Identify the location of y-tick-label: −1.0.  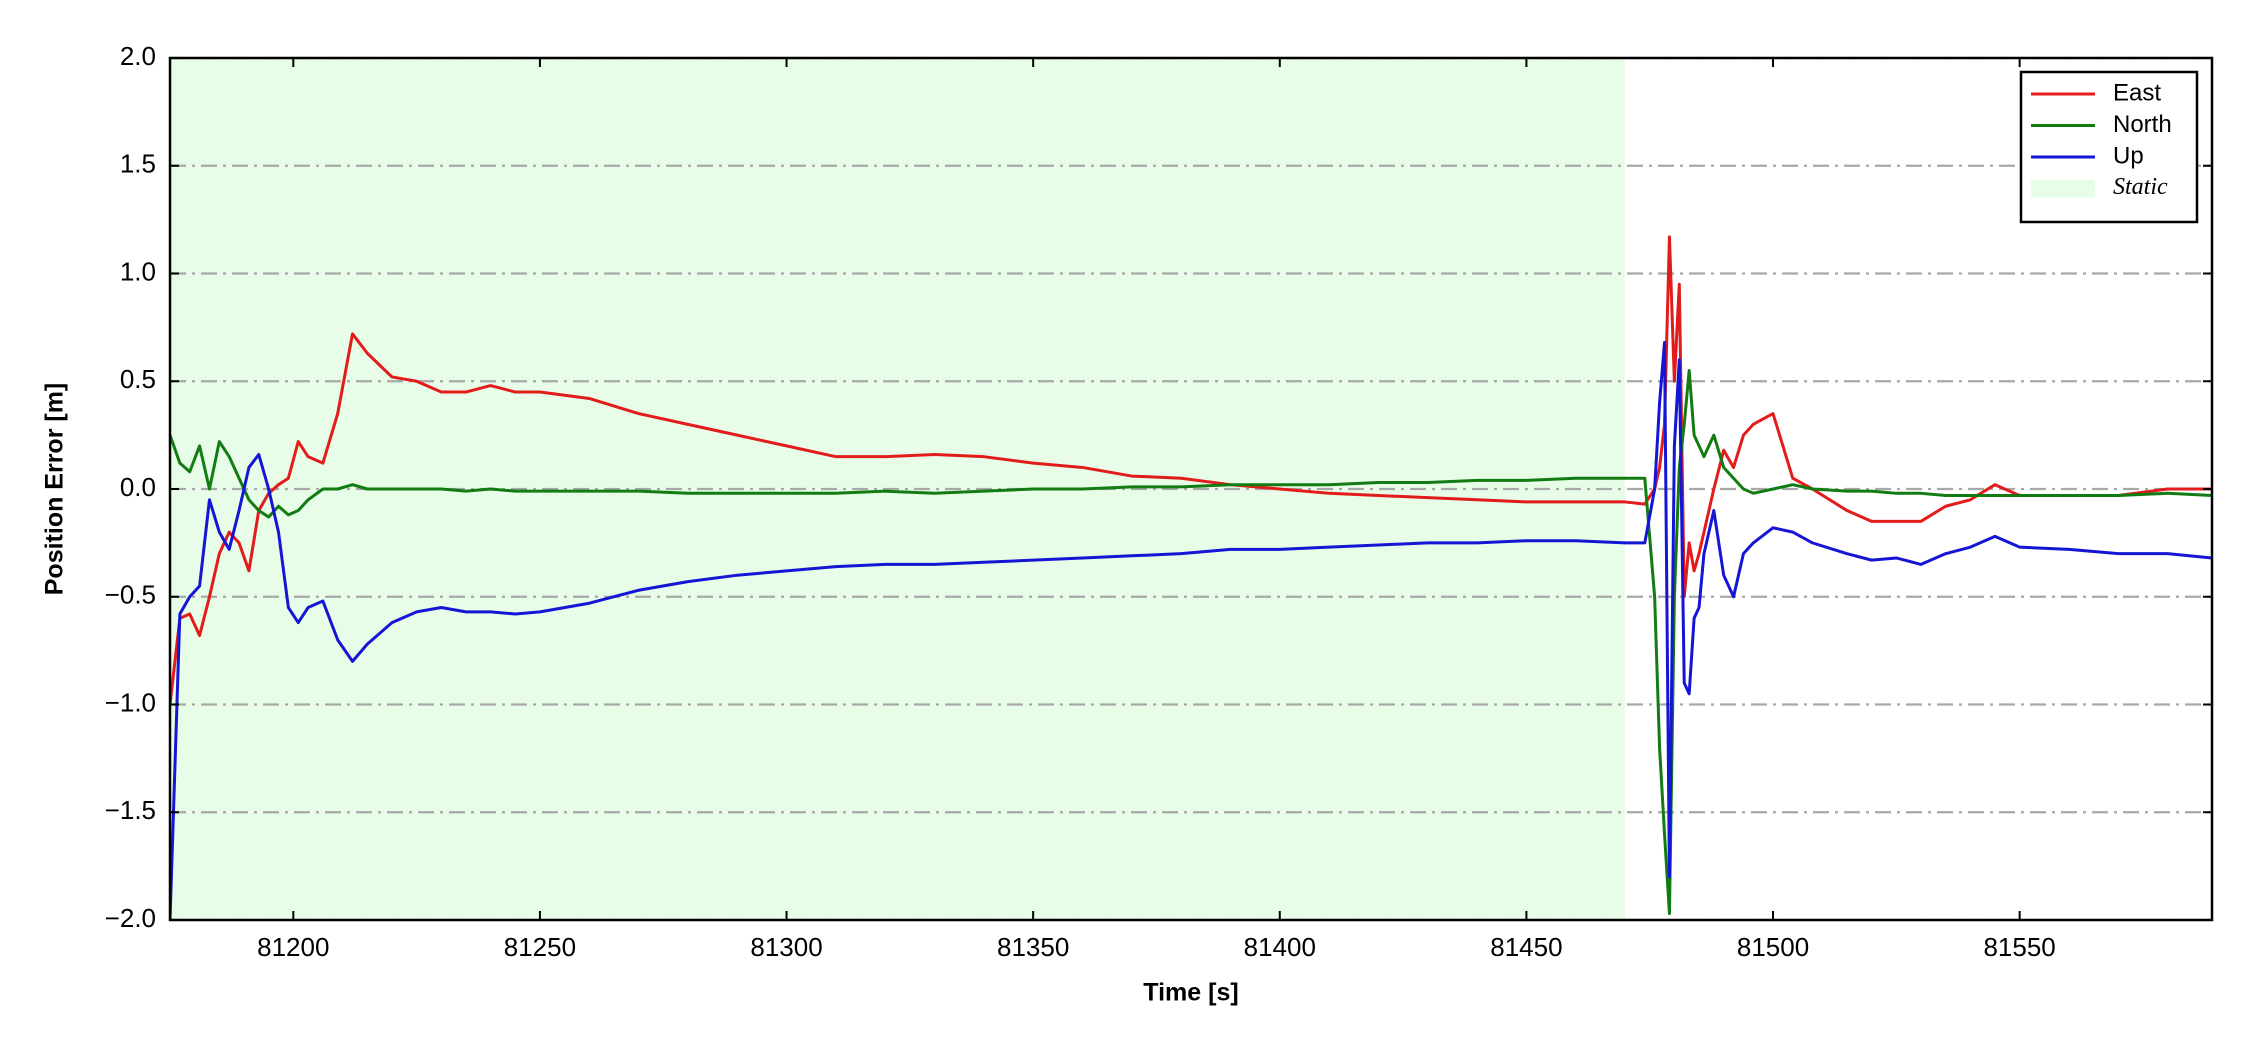
(130, 702).